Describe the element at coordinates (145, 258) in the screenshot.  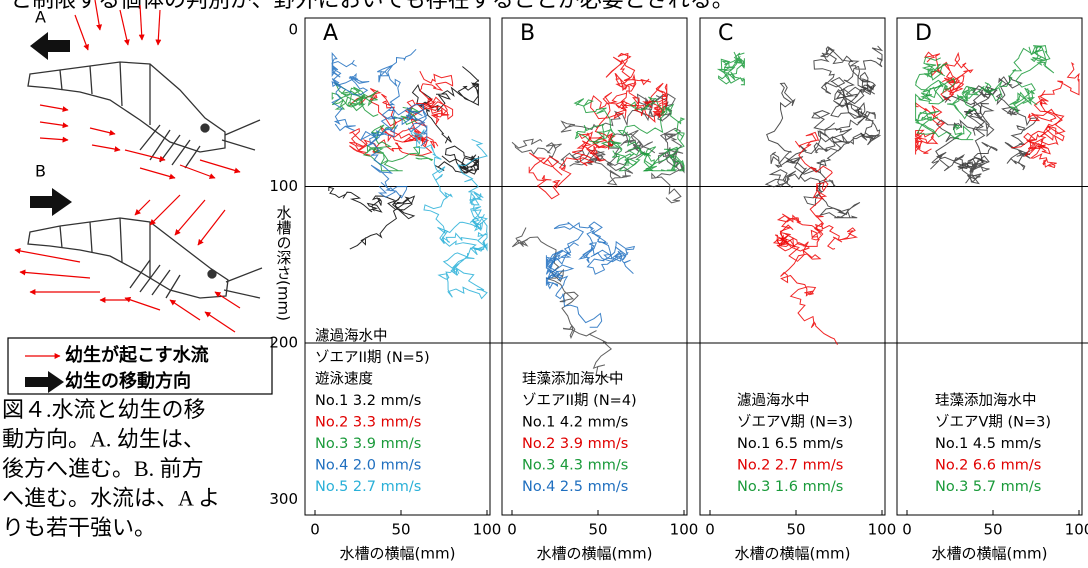
I see `shrimp` at that location.